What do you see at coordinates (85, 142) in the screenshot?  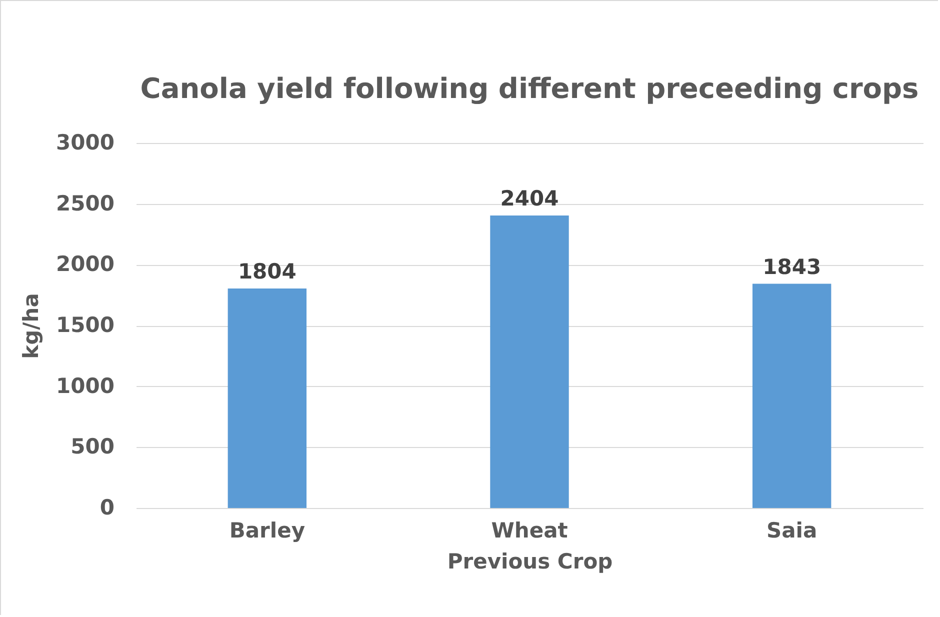 I see `y-tick-label: 3000` at bounding box center [85, 142].